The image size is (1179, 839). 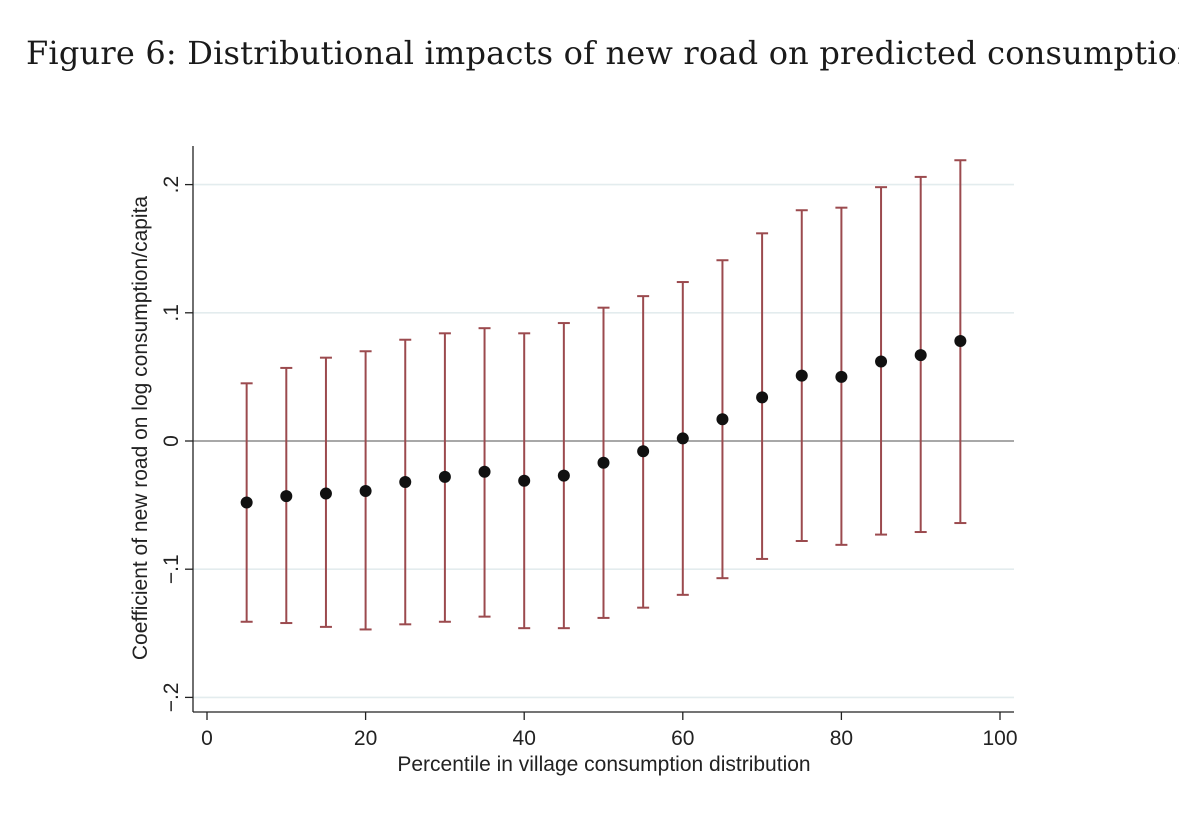 What do you see at coordinates (207, 738) in the screenshot?
I see `x-tick-label-0: 0` at bounding box center [207, 738].